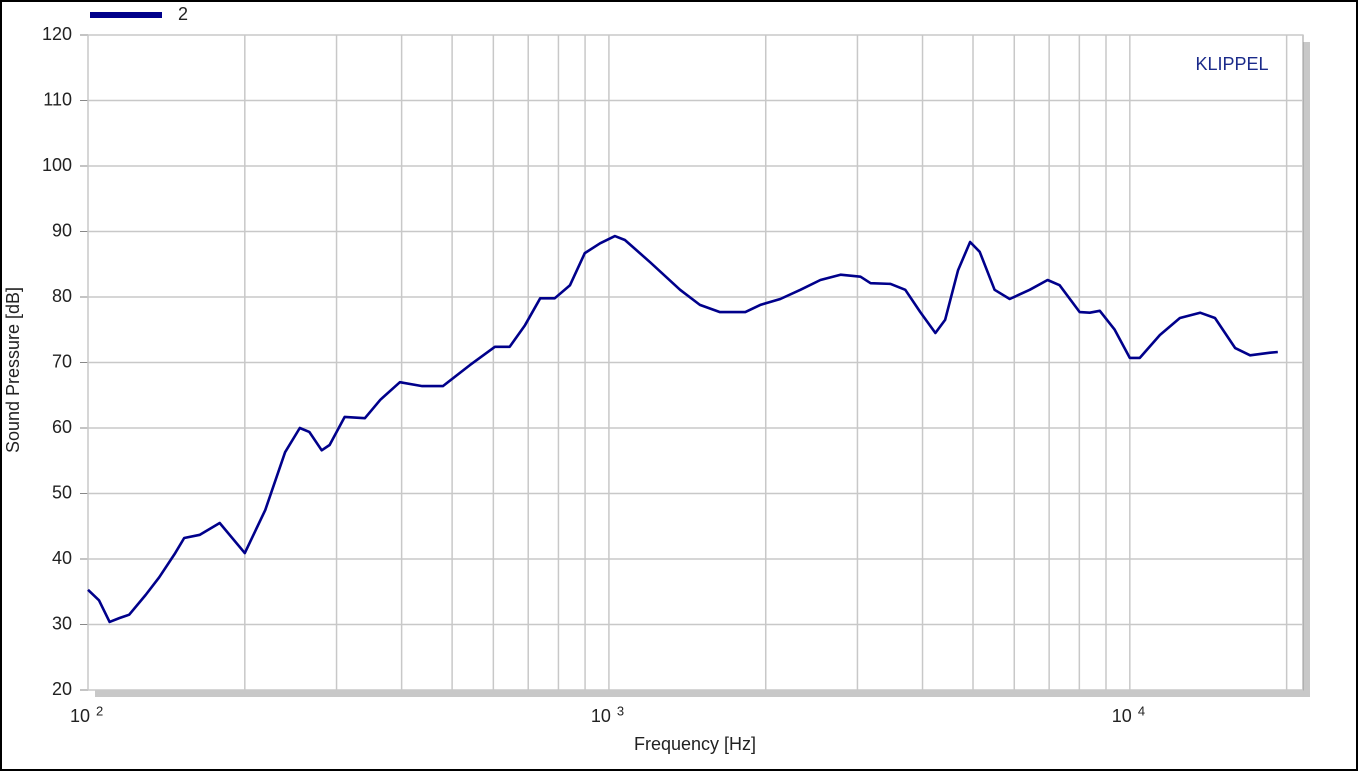  I want to click on annotation: KLIPPEL, so click(1231, 64).